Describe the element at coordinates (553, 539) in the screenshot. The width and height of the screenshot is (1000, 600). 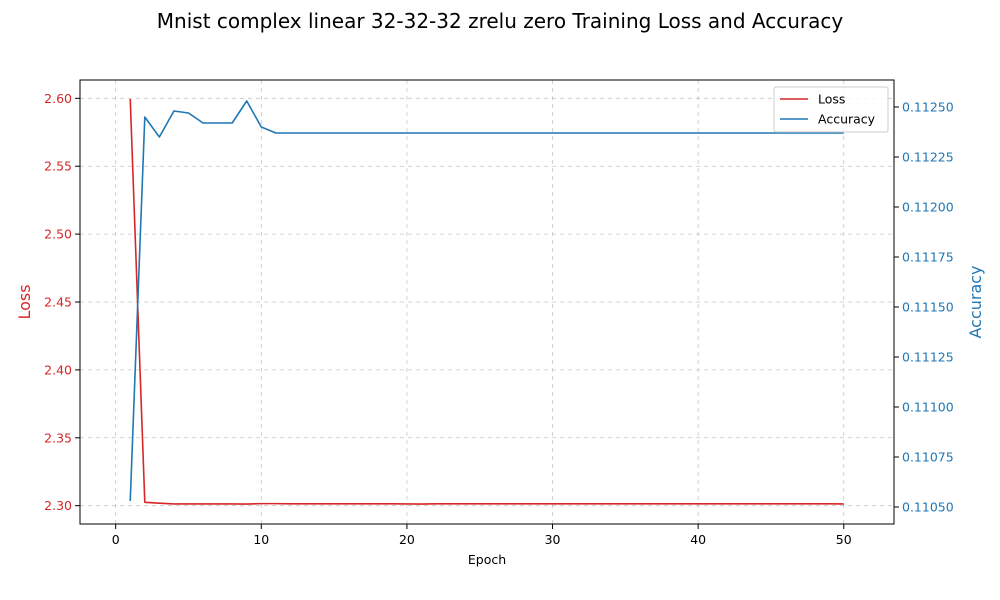
I see `x-tick-label: 30` at that location.